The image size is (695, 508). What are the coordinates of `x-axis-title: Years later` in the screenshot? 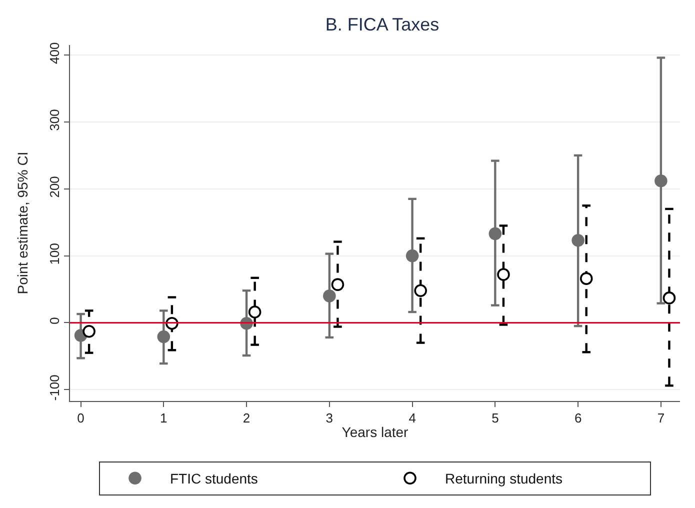 It's located at (375, 432).